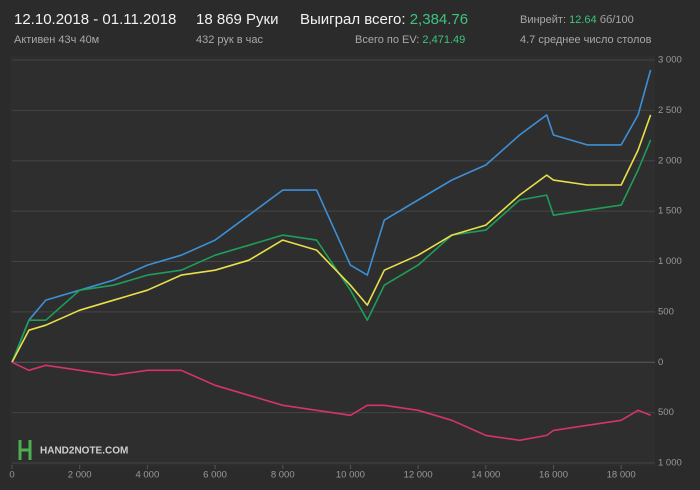 The width and height of the screenshot is (700, 490). Describe the element at coordinates (237, 19) in the screenshot. I see `hands: 18 869 Руки` at that location.